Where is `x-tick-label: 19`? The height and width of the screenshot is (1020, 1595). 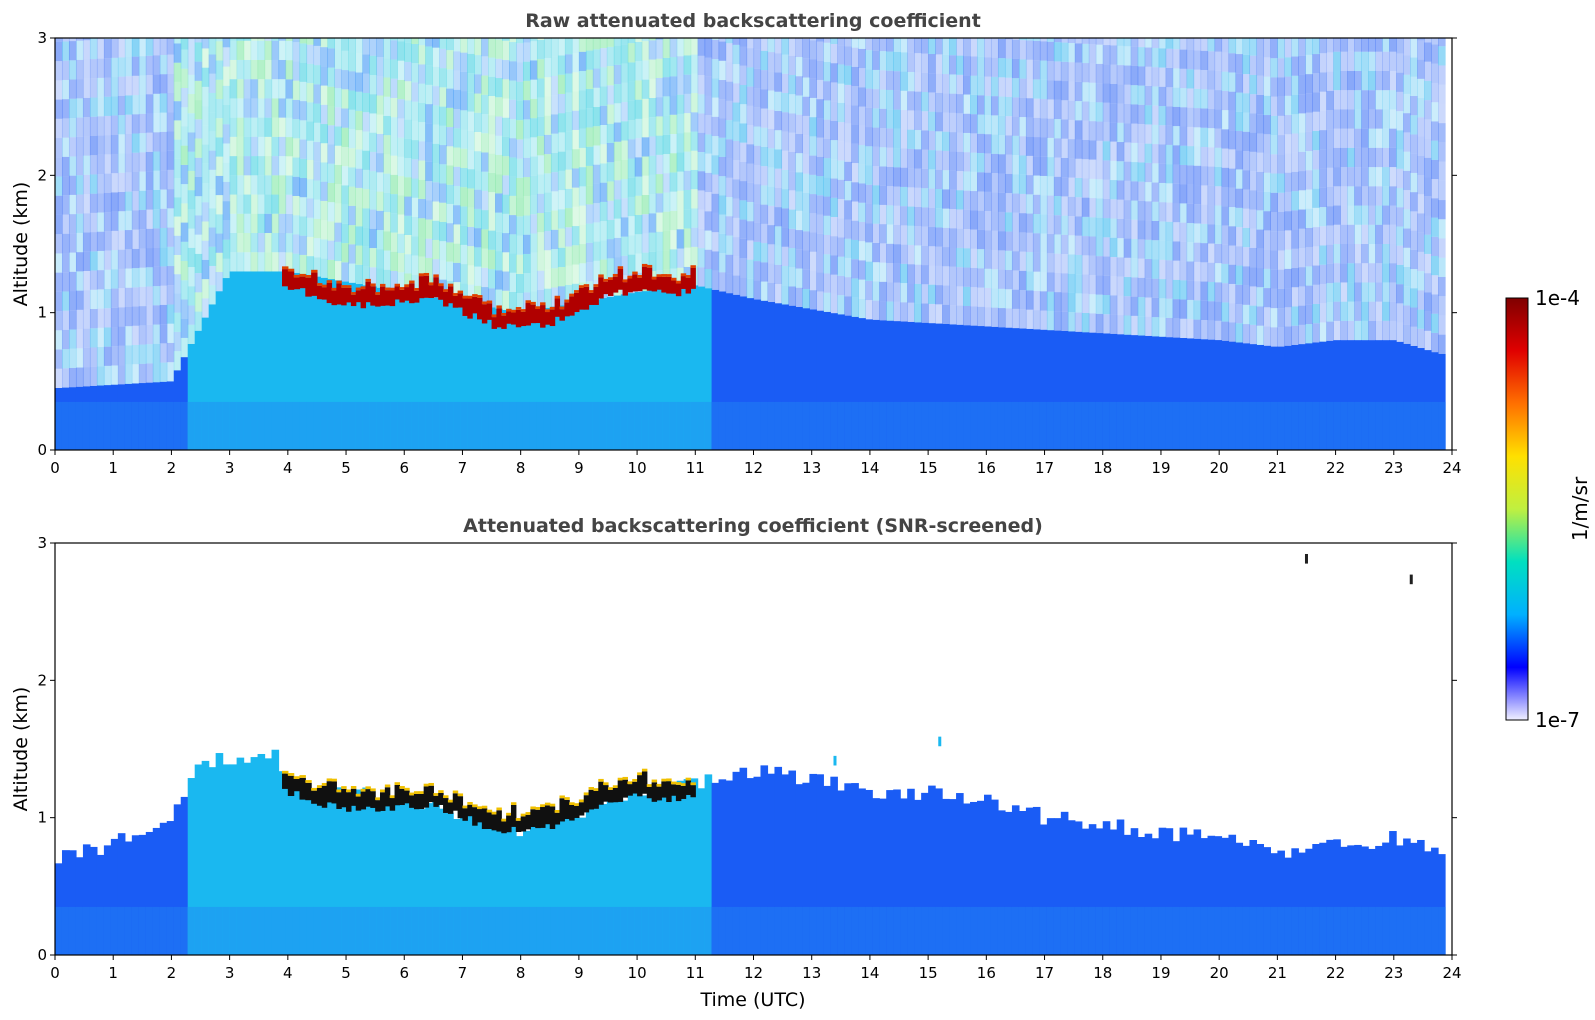 x-tick-label: 19 is located at coordinates (1160, 468).